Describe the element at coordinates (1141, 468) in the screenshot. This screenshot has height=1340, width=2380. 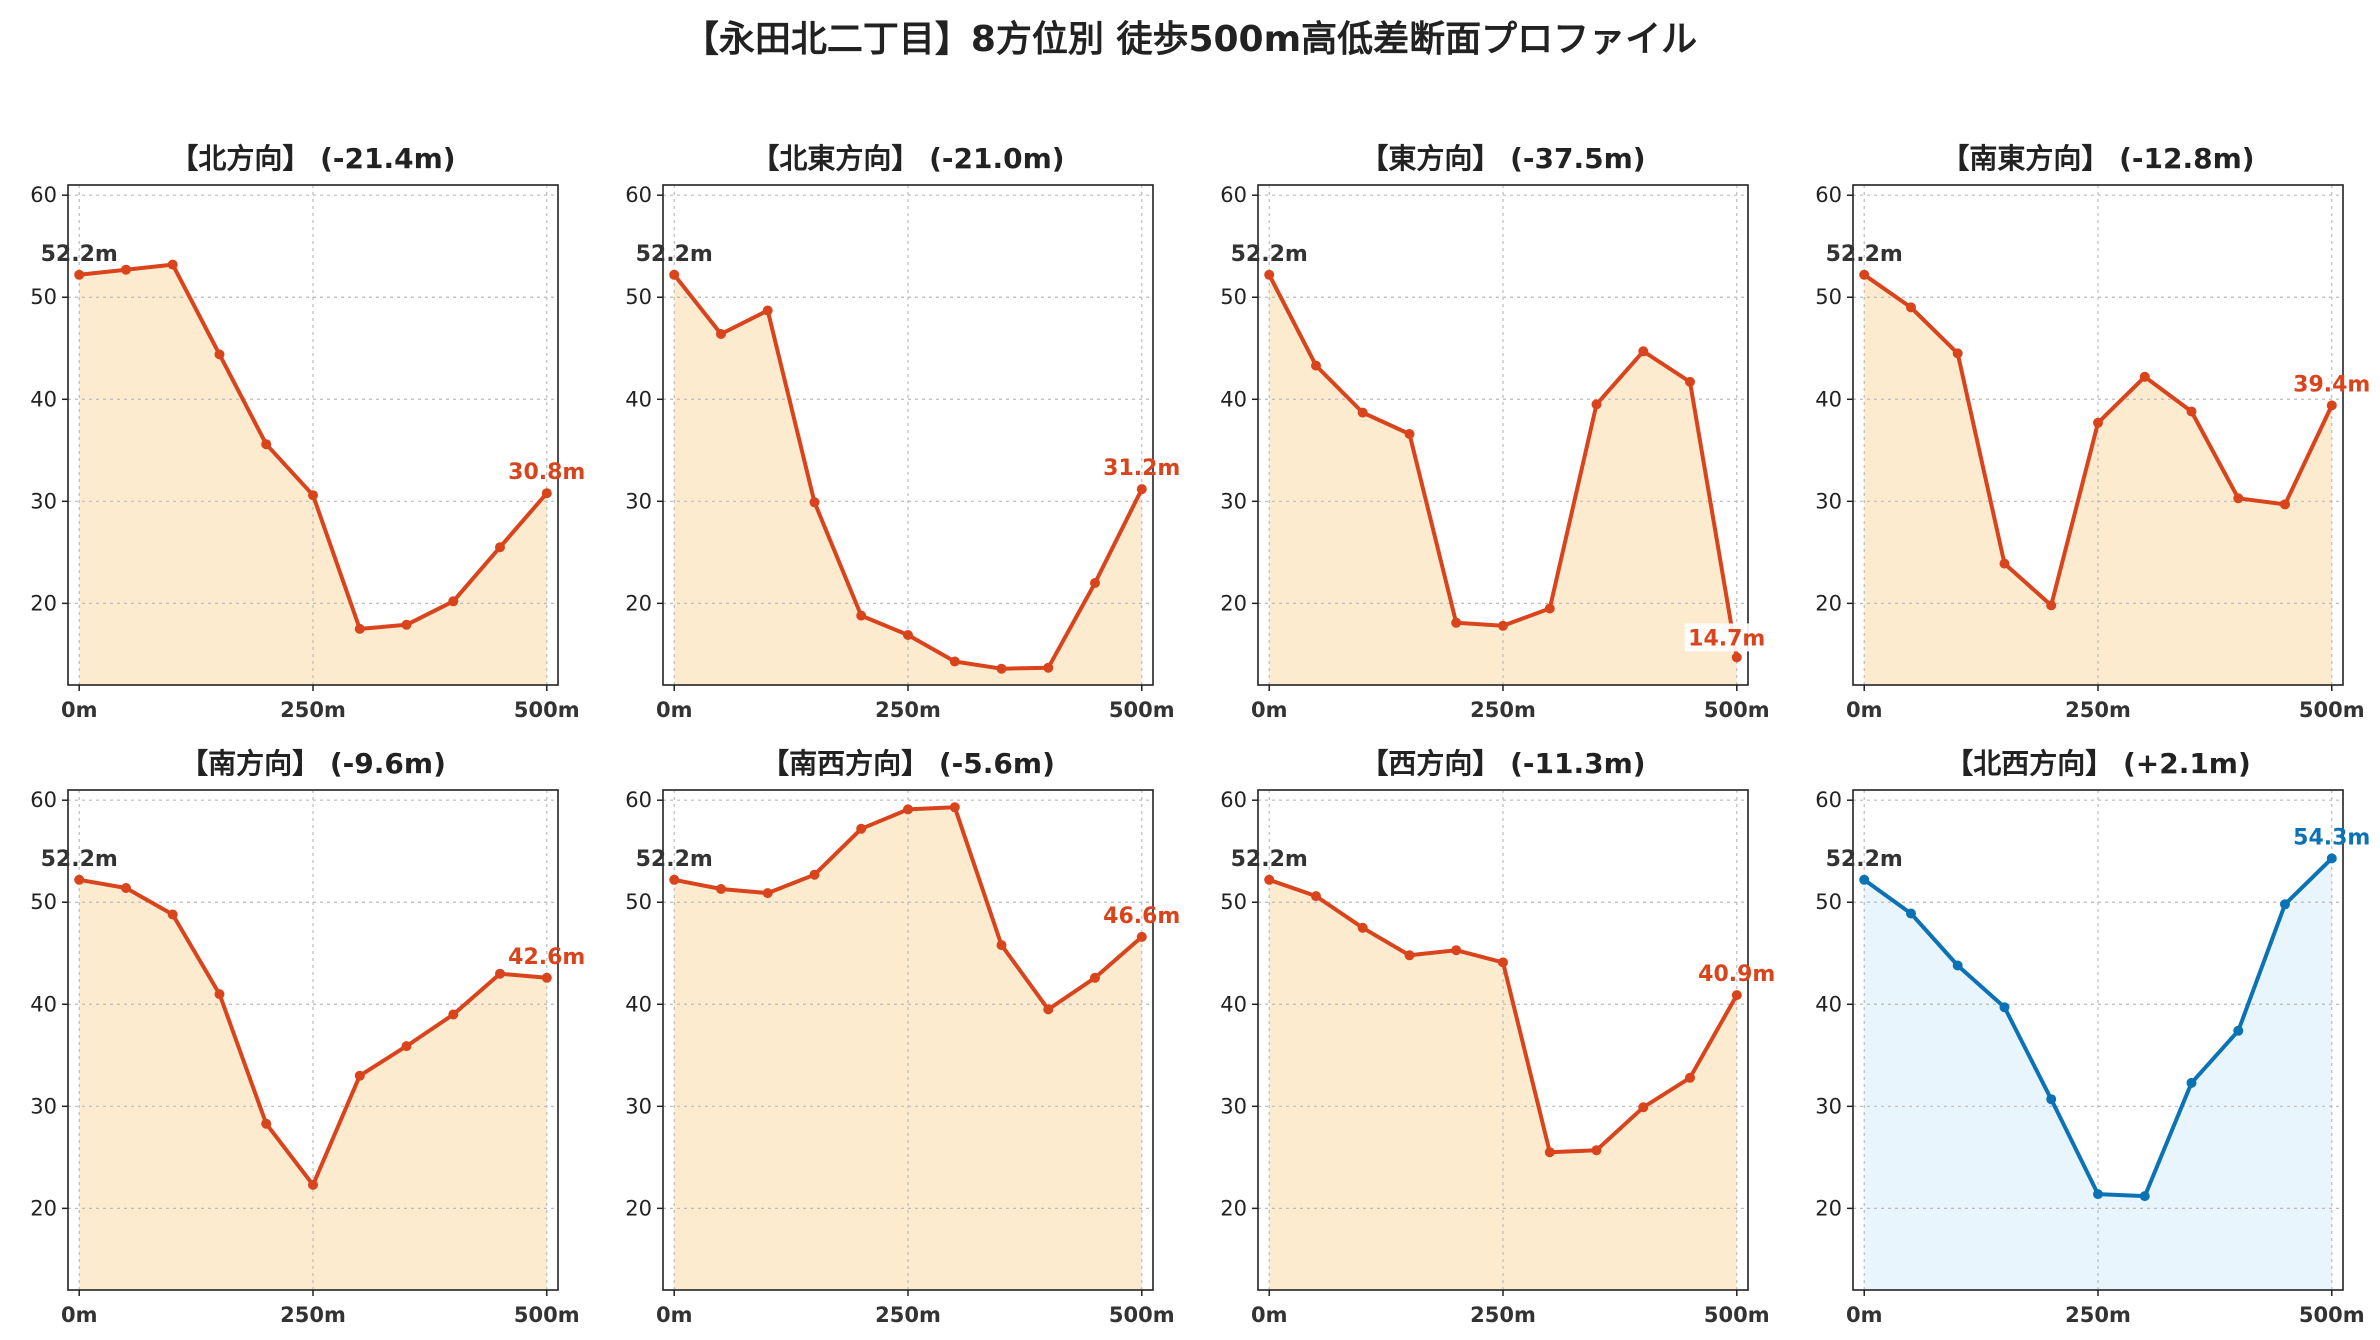
I see `end-elevation-label: 31.2m` at that location.